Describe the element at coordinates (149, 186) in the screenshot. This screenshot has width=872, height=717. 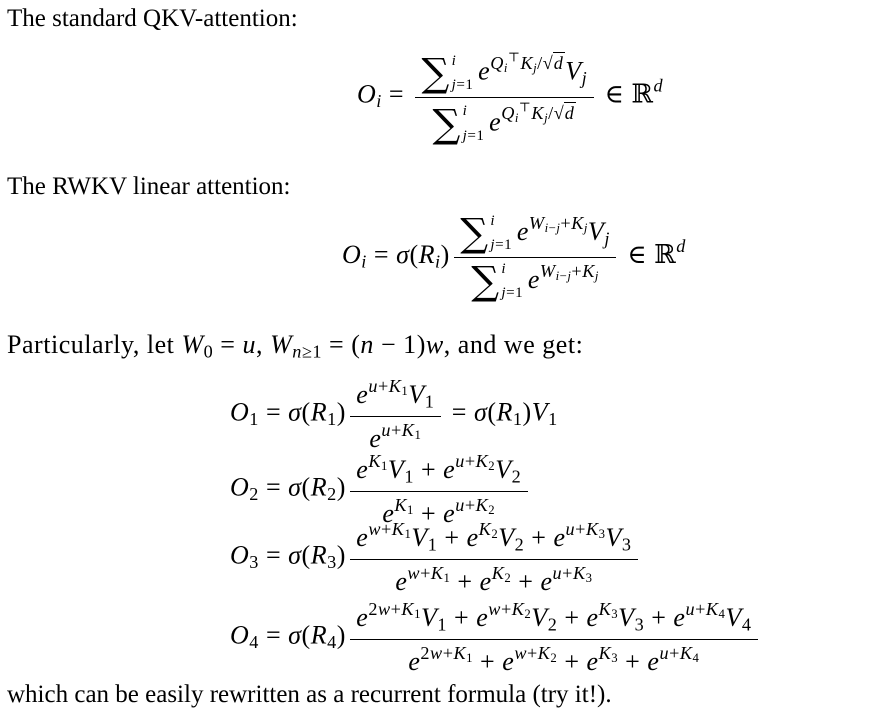
I see `paragraph-rwkv-attention-intro: The RWKV linear attention:` at that location.